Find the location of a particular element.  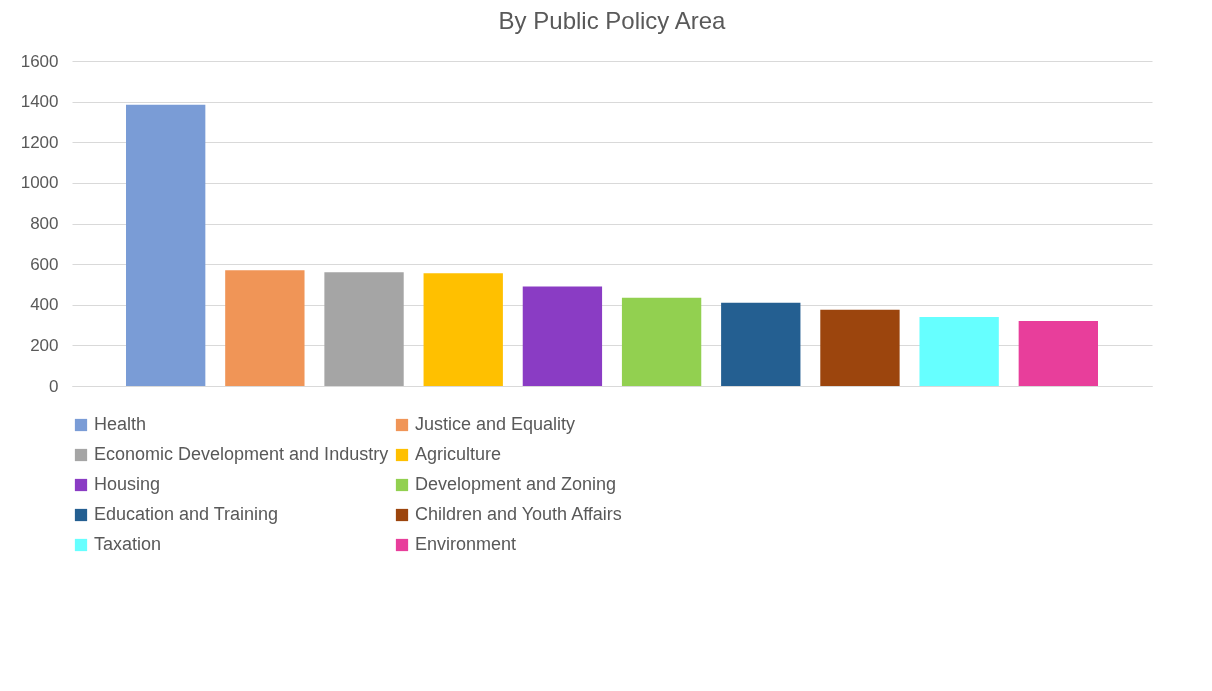

legend-label: Education and Training is located at coordinates (186, 514).